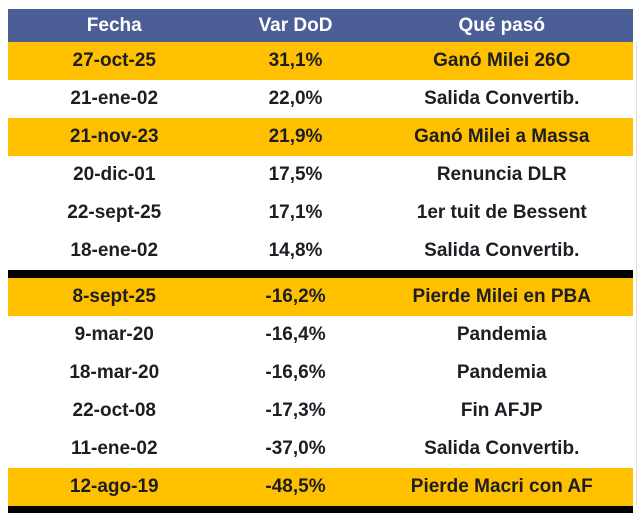 This screenshot has height=518, width=640. Describe the element at coordinates (114, 60) in the screenshot. I see `date-cell: 27-oct-25` at that location.